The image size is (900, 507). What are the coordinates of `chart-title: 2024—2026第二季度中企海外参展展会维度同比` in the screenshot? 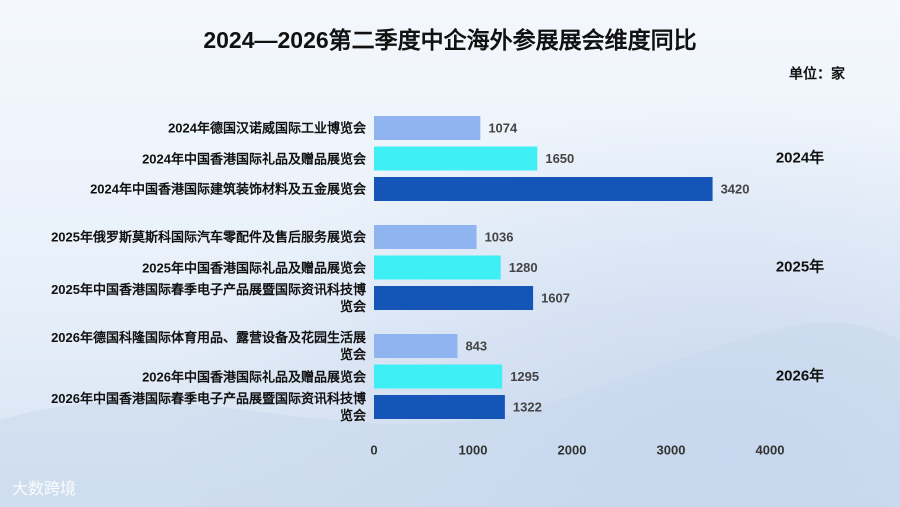 It's located at (449, 40).